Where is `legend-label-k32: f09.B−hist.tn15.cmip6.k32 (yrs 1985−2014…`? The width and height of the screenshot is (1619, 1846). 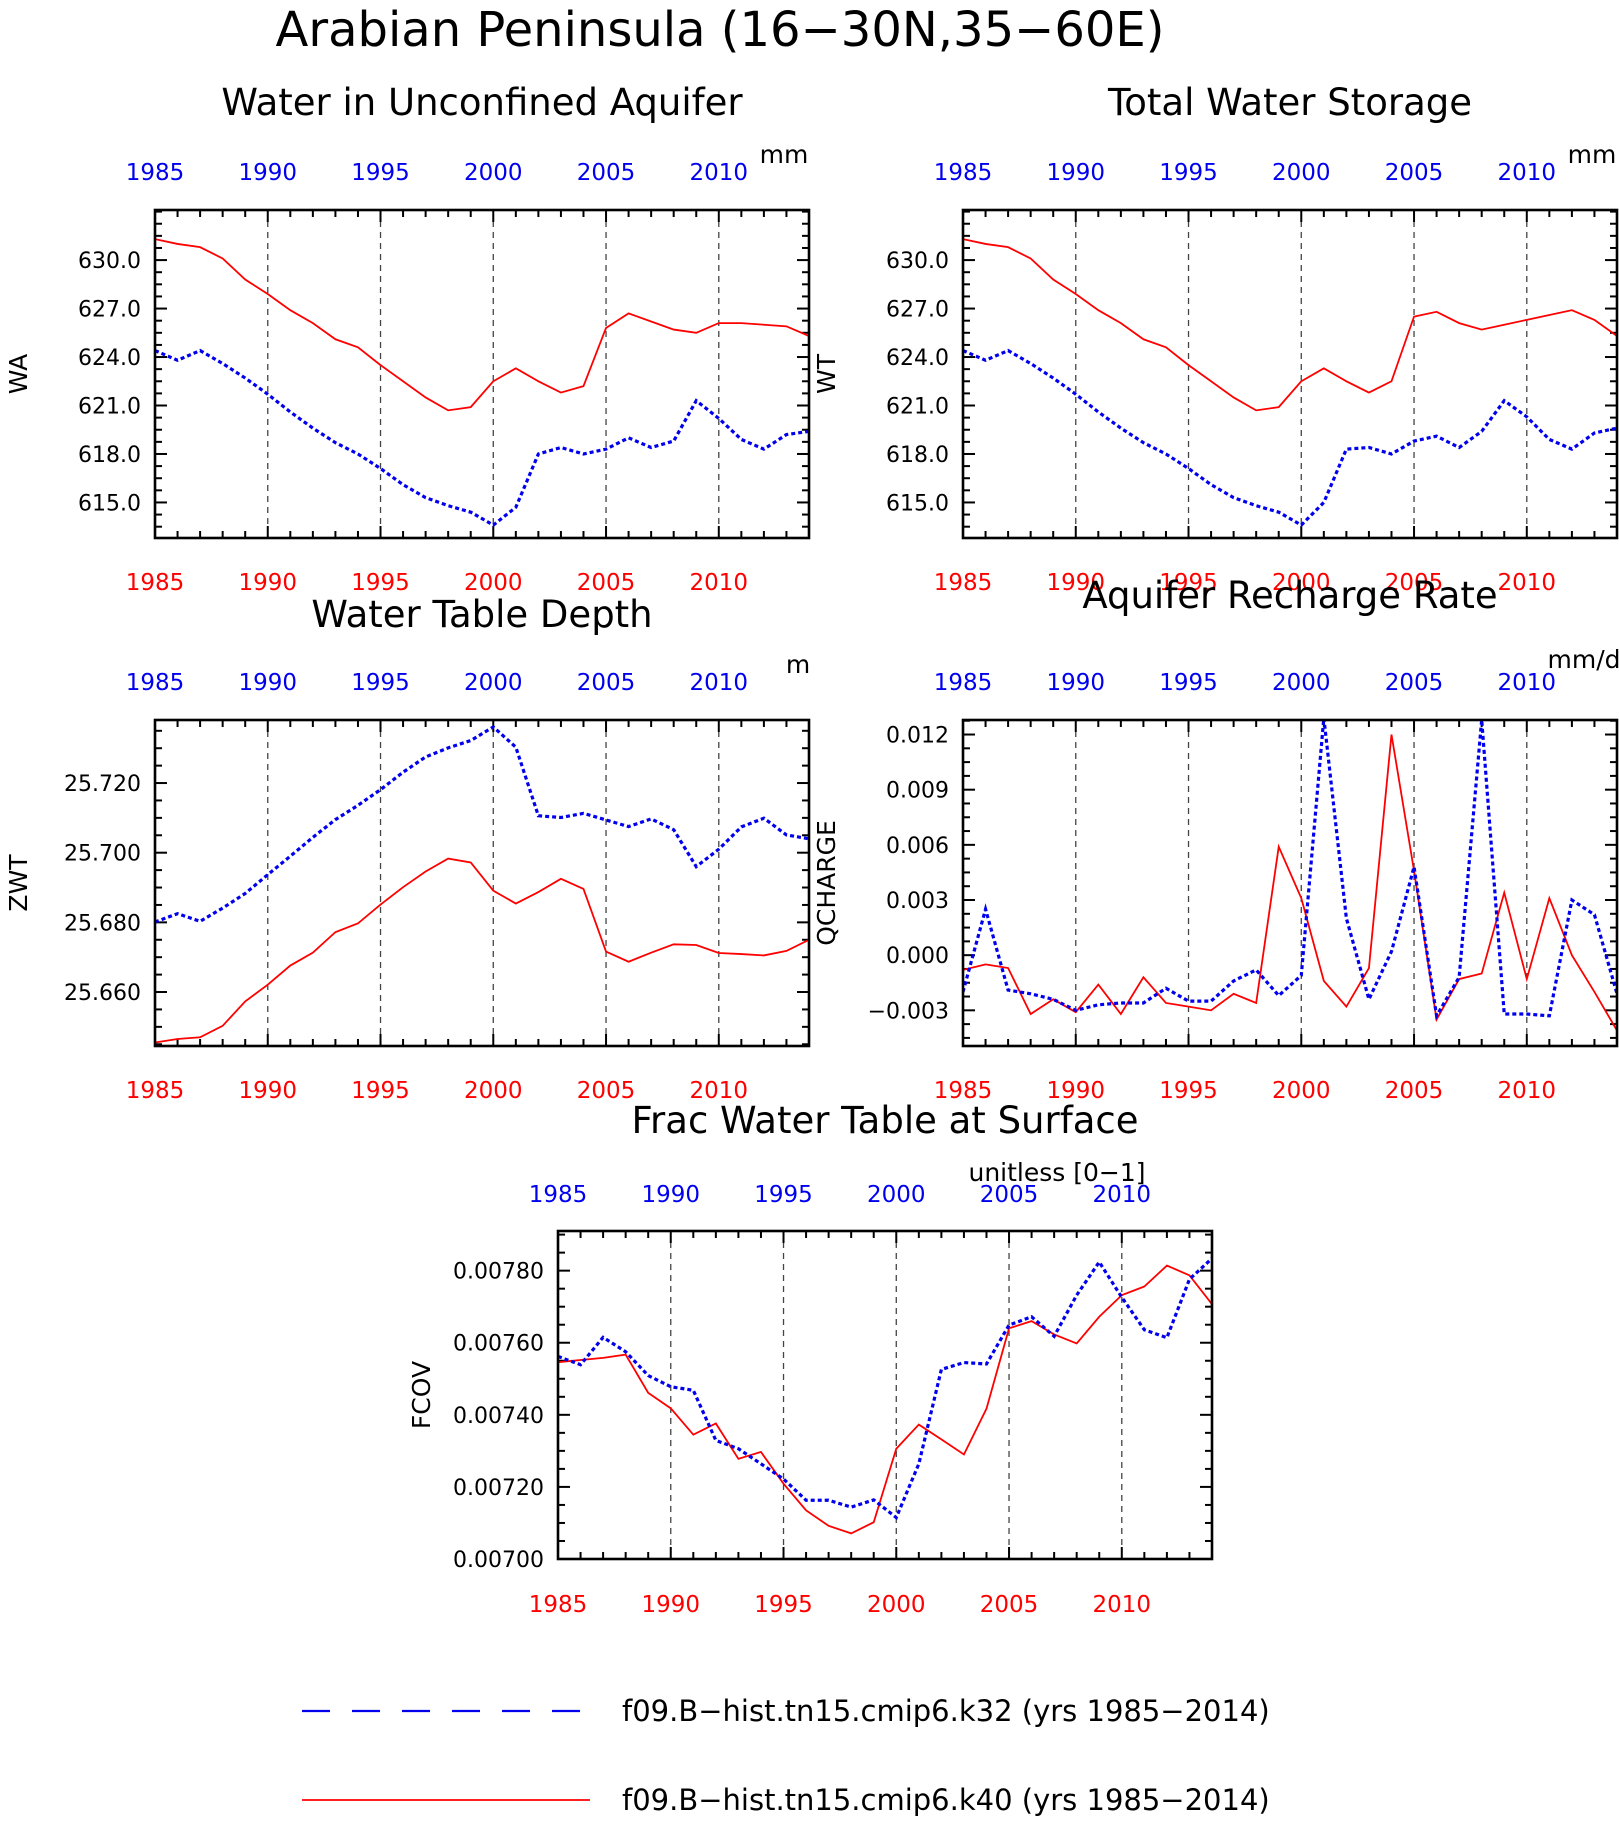 legend-label-k32: f09.B−hist.tn15.cmip6.k32 (yrs 1985−2014… is located at coordinates (946, 1711).